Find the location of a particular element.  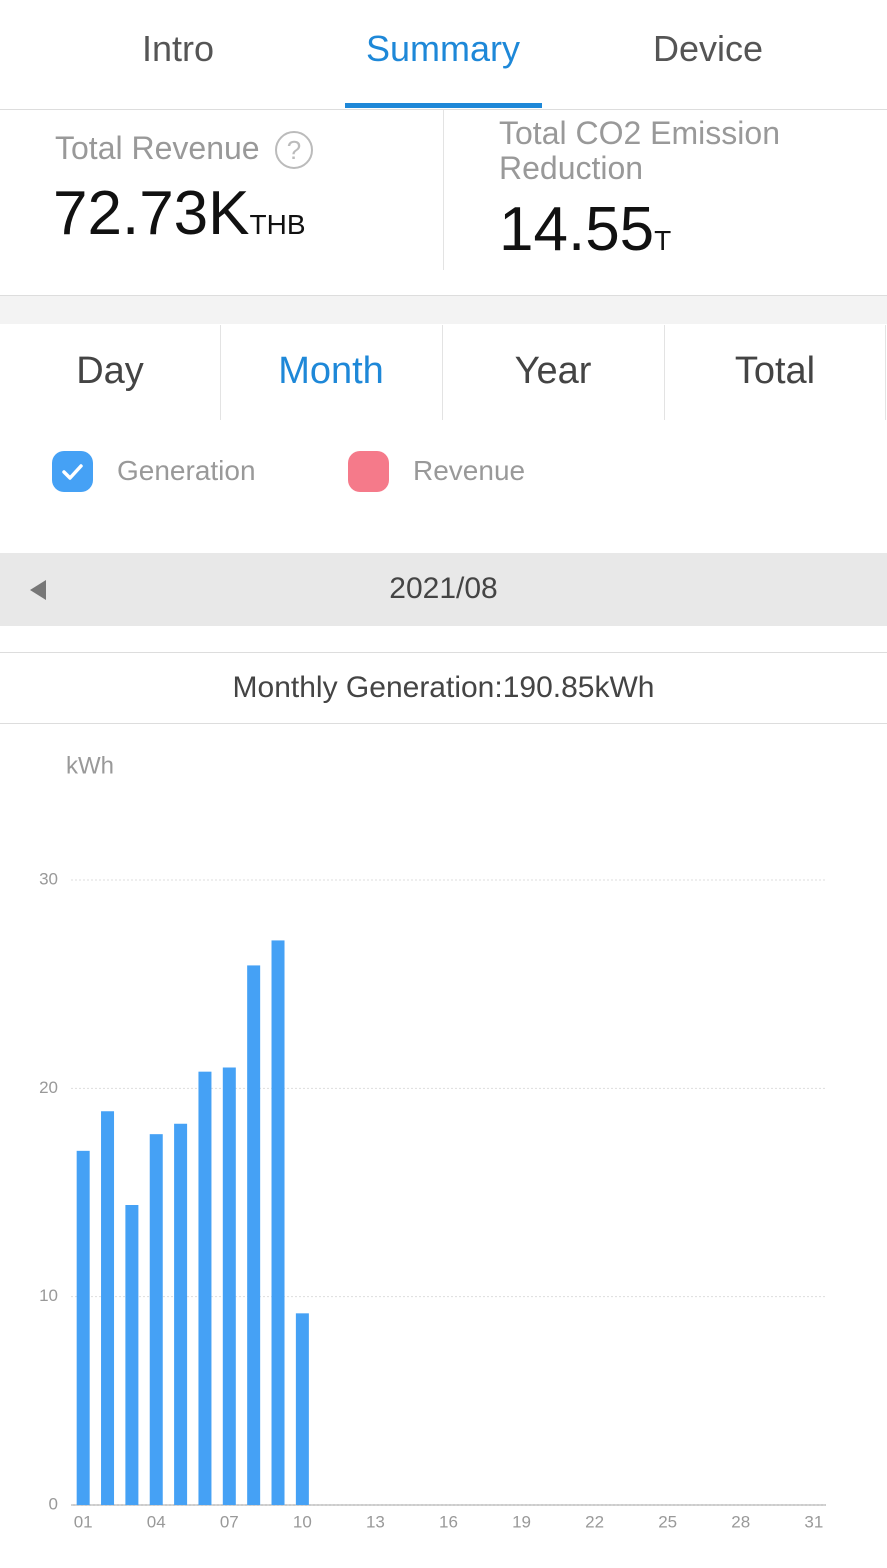

legend-label: Revenue is located at coordinates (469, 470).